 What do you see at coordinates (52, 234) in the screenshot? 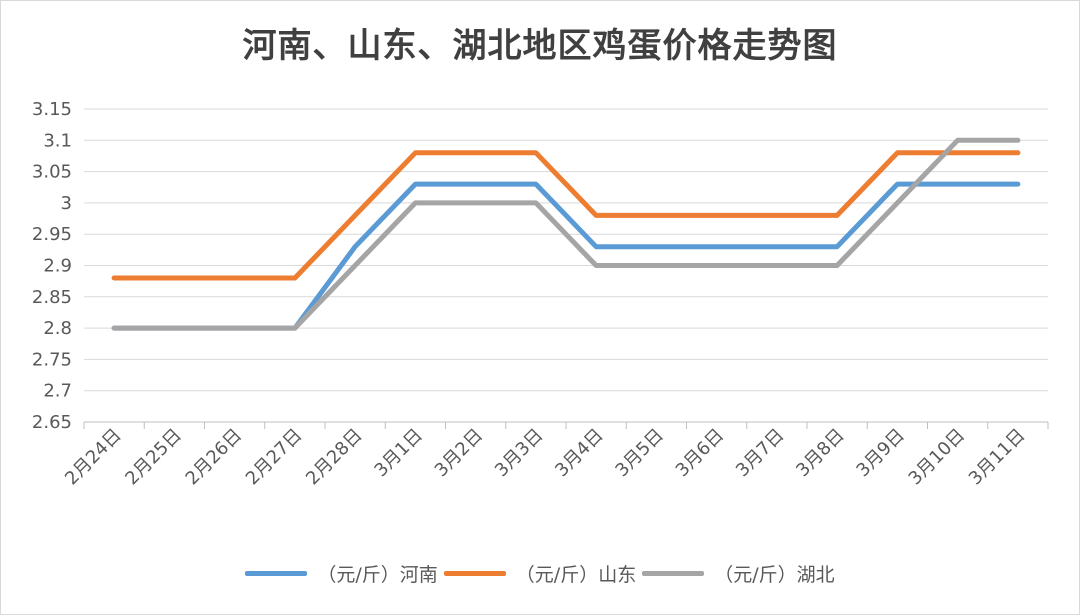
I see `y-tick-label: 2.95` at bounding box center [52, 234].